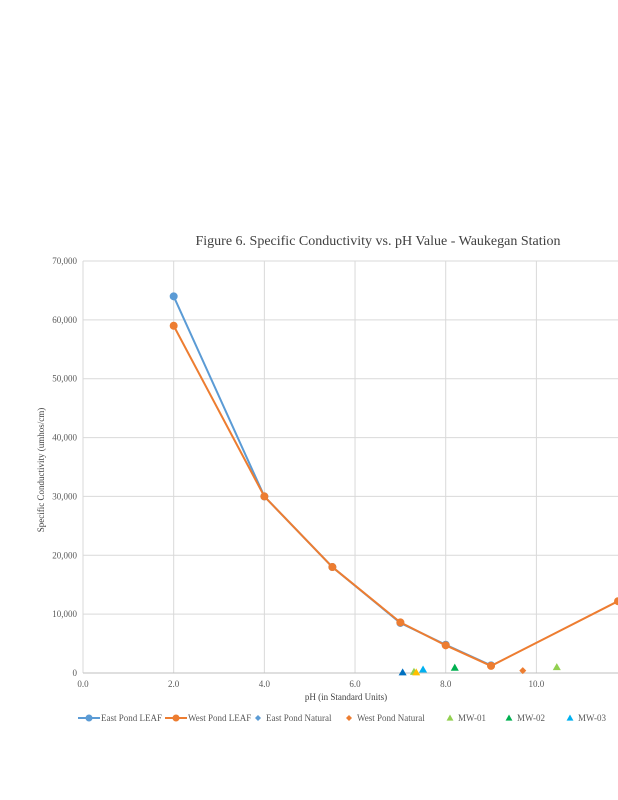  I want to click on legend-item: MW-03, so click(586, 718).